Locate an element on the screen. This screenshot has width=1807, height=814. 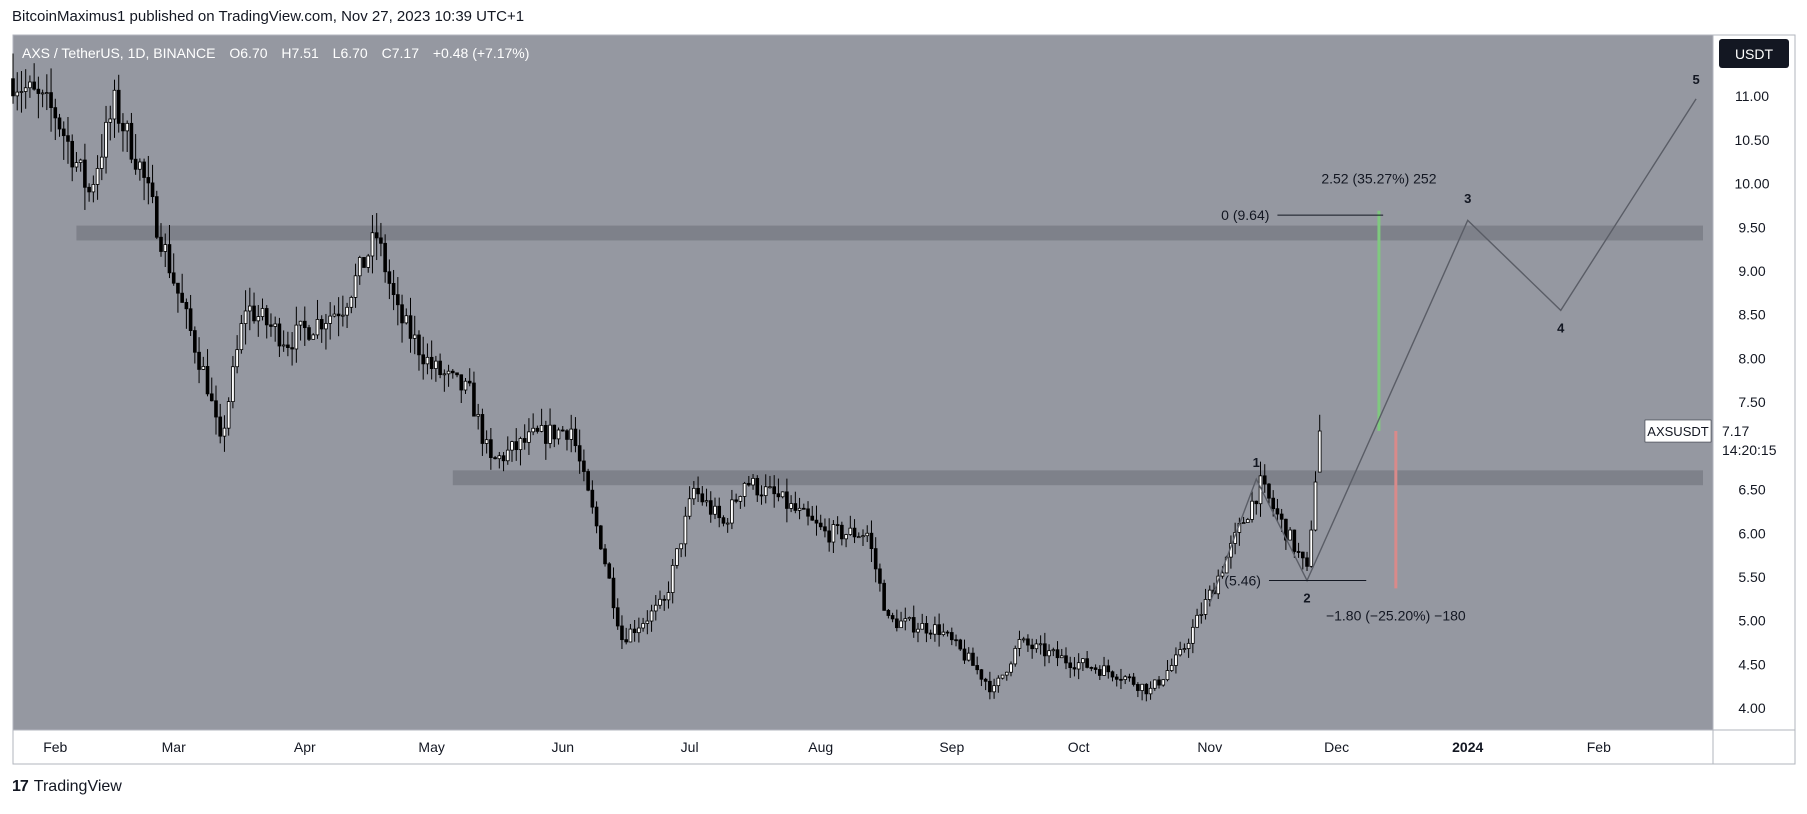
last-price-symbol: AXSUSDT is located at coordinates (1677, 431).